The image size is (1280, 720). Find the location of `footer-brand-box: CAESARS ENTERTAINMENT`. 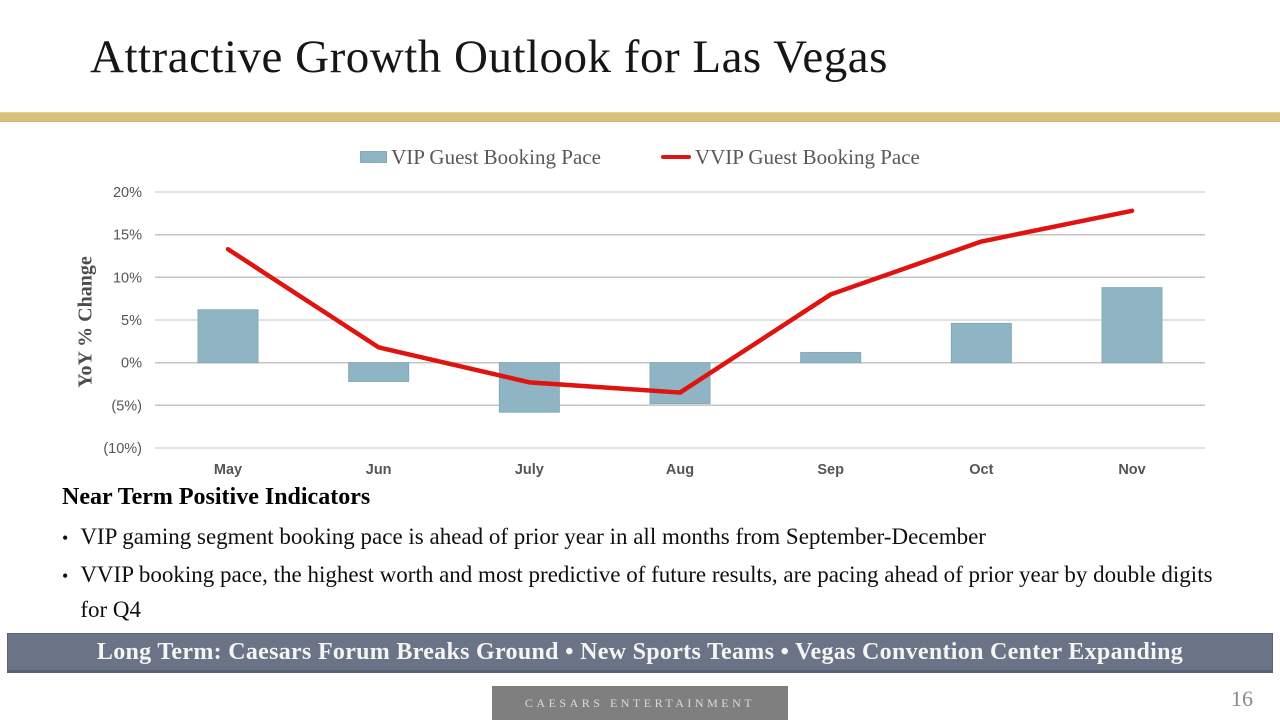

footer-brand-box: CAESARS ENTERTAINMENT is located at coordinates (640, 703).